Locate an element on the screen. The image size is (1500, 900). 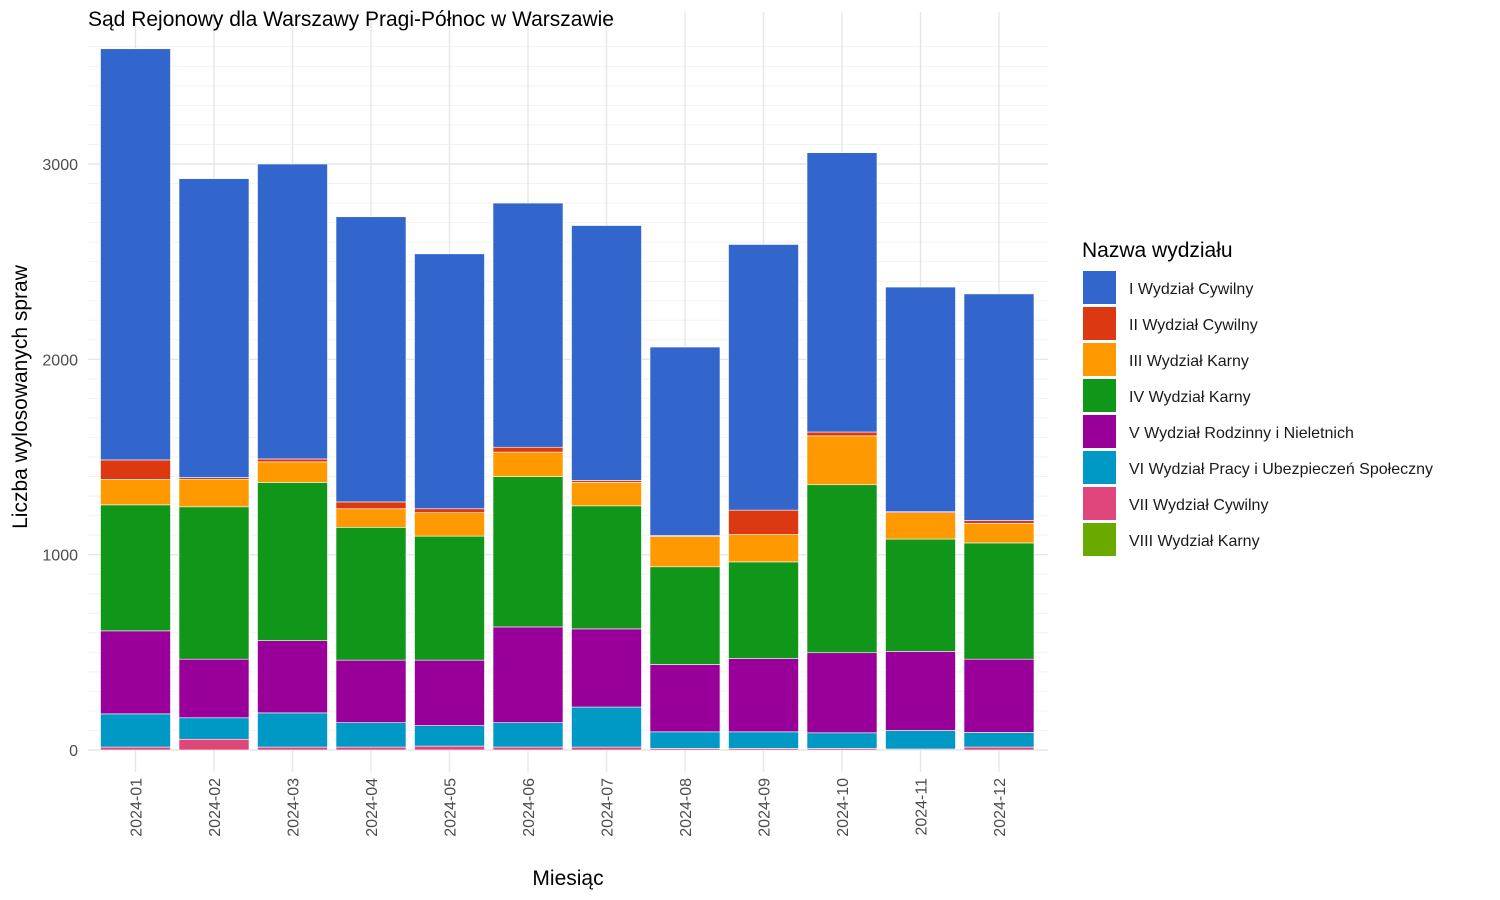
y-tick-label: 0 is located at coordinates (73, 751).